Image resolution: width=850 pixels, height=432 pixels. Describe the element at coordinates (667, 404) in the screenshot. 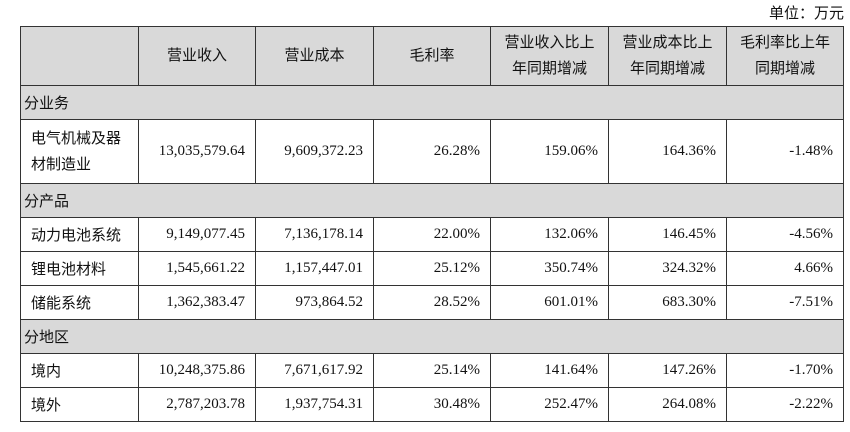

I see `cell-value: 264.08%` at that location.